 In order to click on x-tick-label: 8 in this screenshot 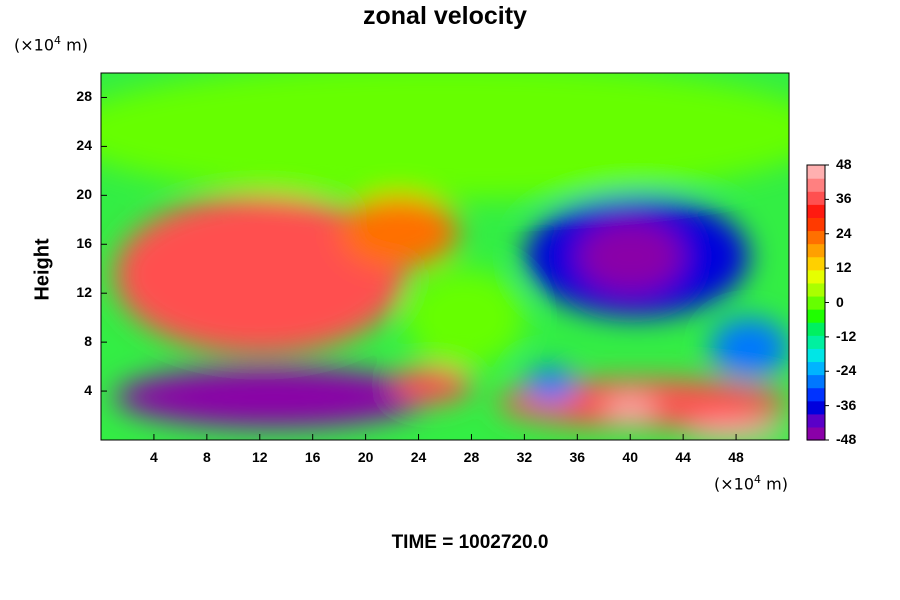, I will do `click(206, 457)`.